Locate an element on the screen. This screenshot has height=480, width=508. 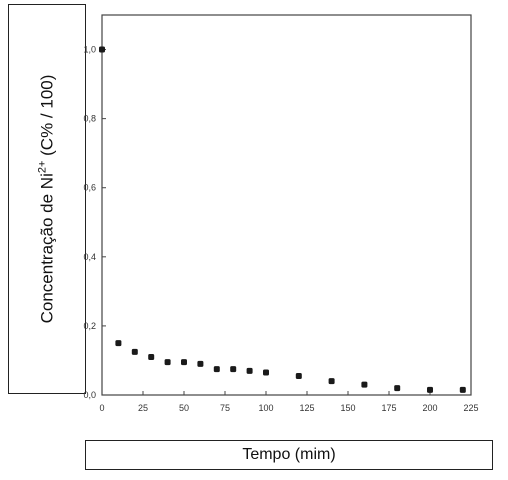
x-tick-label: 75 is located at coordinates (225, 408).